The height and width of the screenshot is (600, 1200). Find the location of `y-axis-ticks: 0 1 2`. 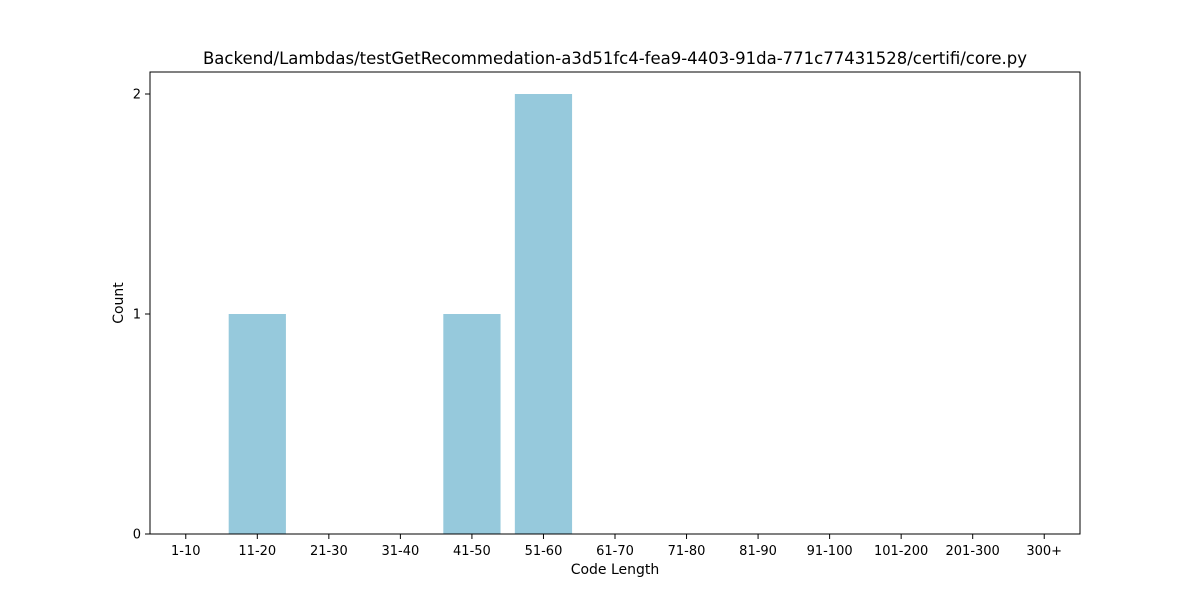

y-axis-ticks: 0 1 2 is located at coordinates (141, 315).